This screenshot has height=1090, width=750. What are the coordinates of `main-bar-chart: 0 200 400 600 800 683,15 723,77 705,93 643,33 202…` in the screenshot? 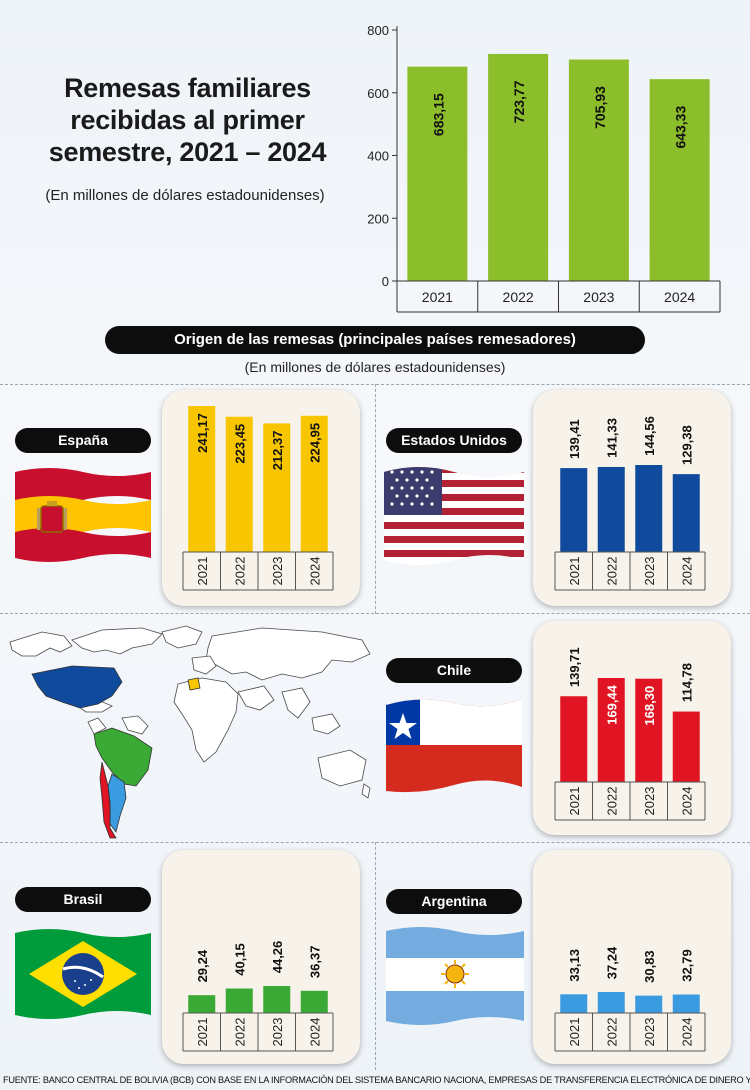 It's located at (544, 168).